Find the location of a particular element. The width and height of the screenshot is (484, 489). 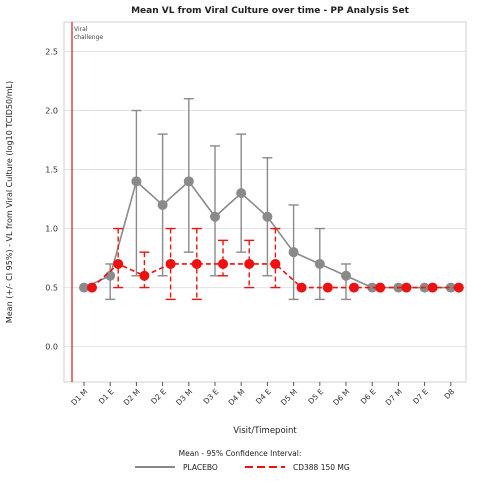

series-line is located at coordinates (275, 276).